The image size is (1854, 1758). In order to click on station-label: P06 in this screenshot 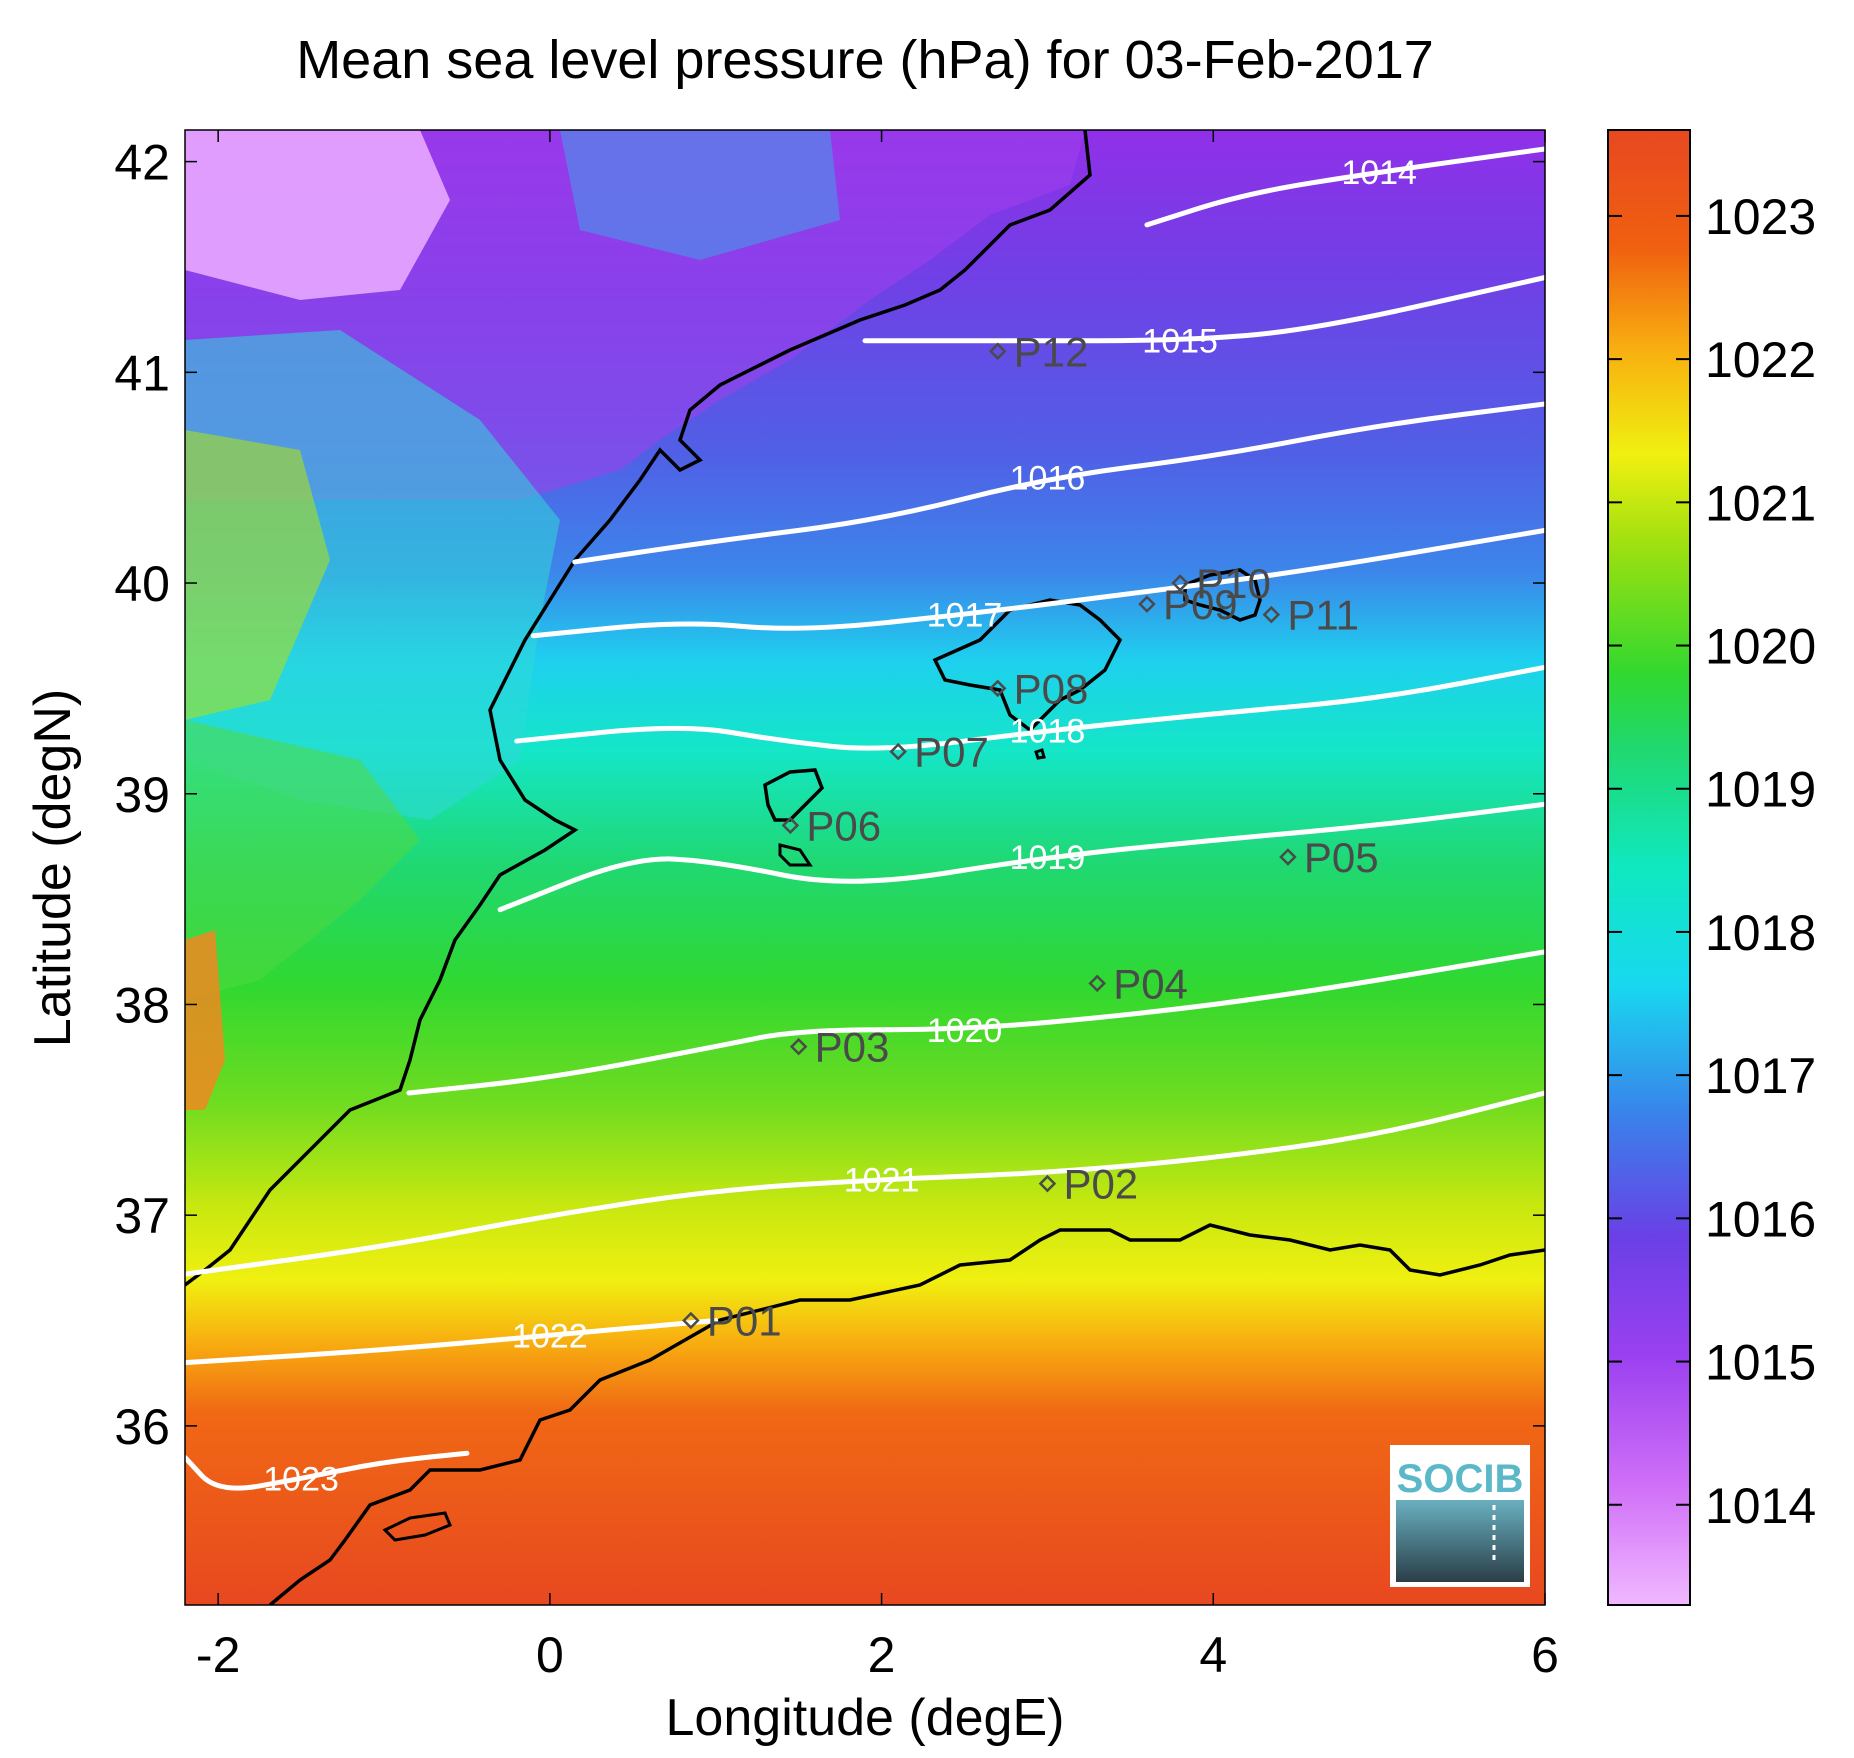, I will do `click(843, 825)`.